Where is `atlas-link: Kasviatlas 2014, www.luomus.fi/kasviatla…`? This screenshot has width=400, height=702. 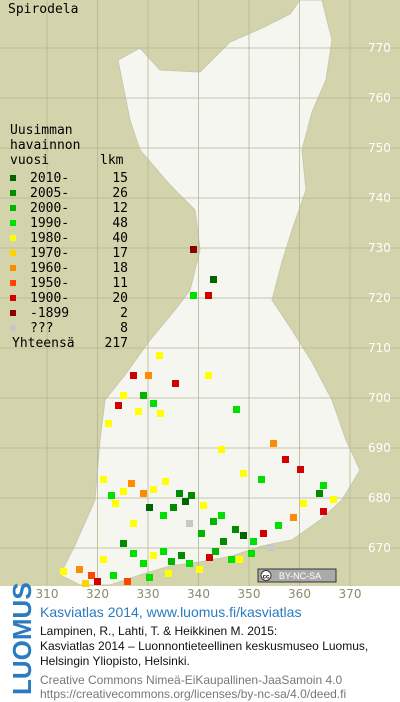 atlas-link: Kasviatlas 2014, www.luomus.fi/kasviatla… is located at coordinates (170, 612).